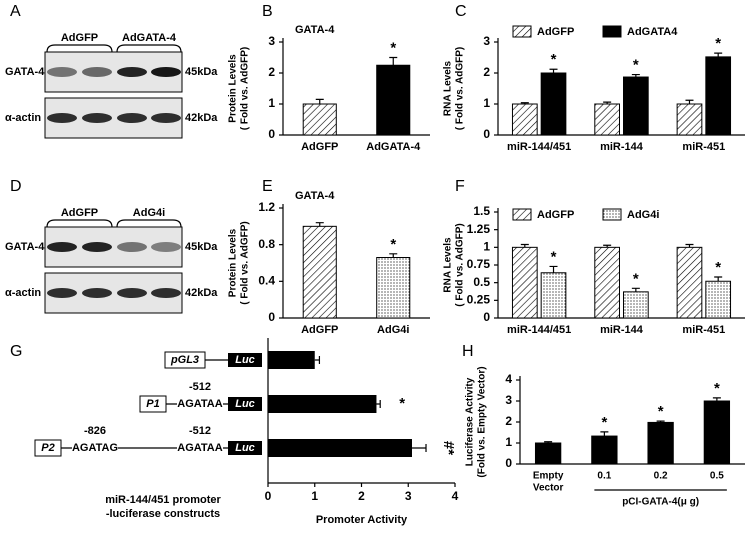 This screenshot has height=544, width=752. What do you see at coordinates (470, 421) in the screenshot?
I see `y-axis-title: Luciferase Activity` at bounding box center [470, 421].